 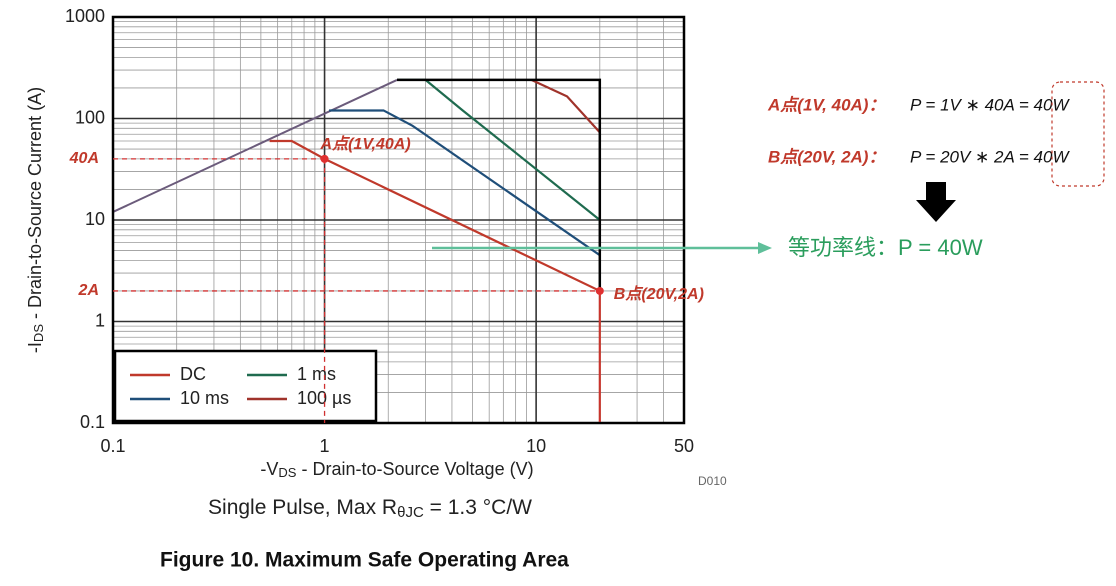 What do you see at coordinates (193, 374) in the screenshot?
I see `legend-label: DC` at bounding box center [193, 374].